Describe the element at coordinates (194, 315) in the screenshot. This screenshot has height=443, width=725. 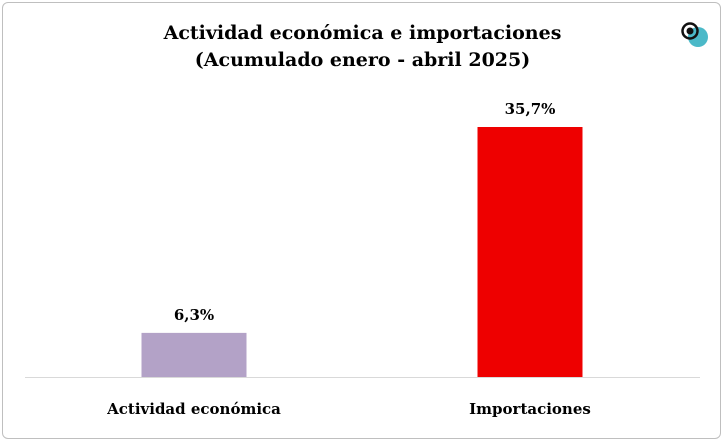
I see `data-label: 6,3%` at that location.